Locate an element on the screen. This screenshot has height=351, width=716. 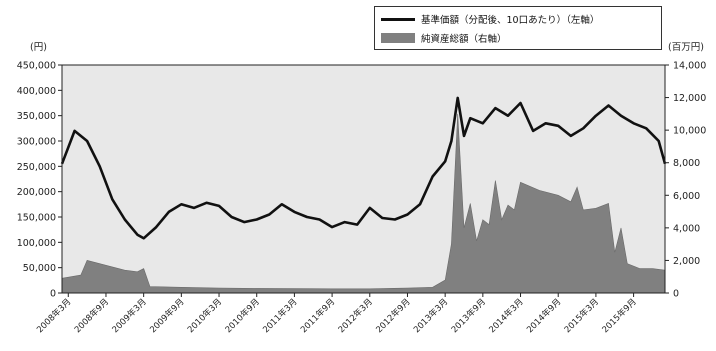
x-tick-label: 2011年9月 is located at coordinates (317, 315).